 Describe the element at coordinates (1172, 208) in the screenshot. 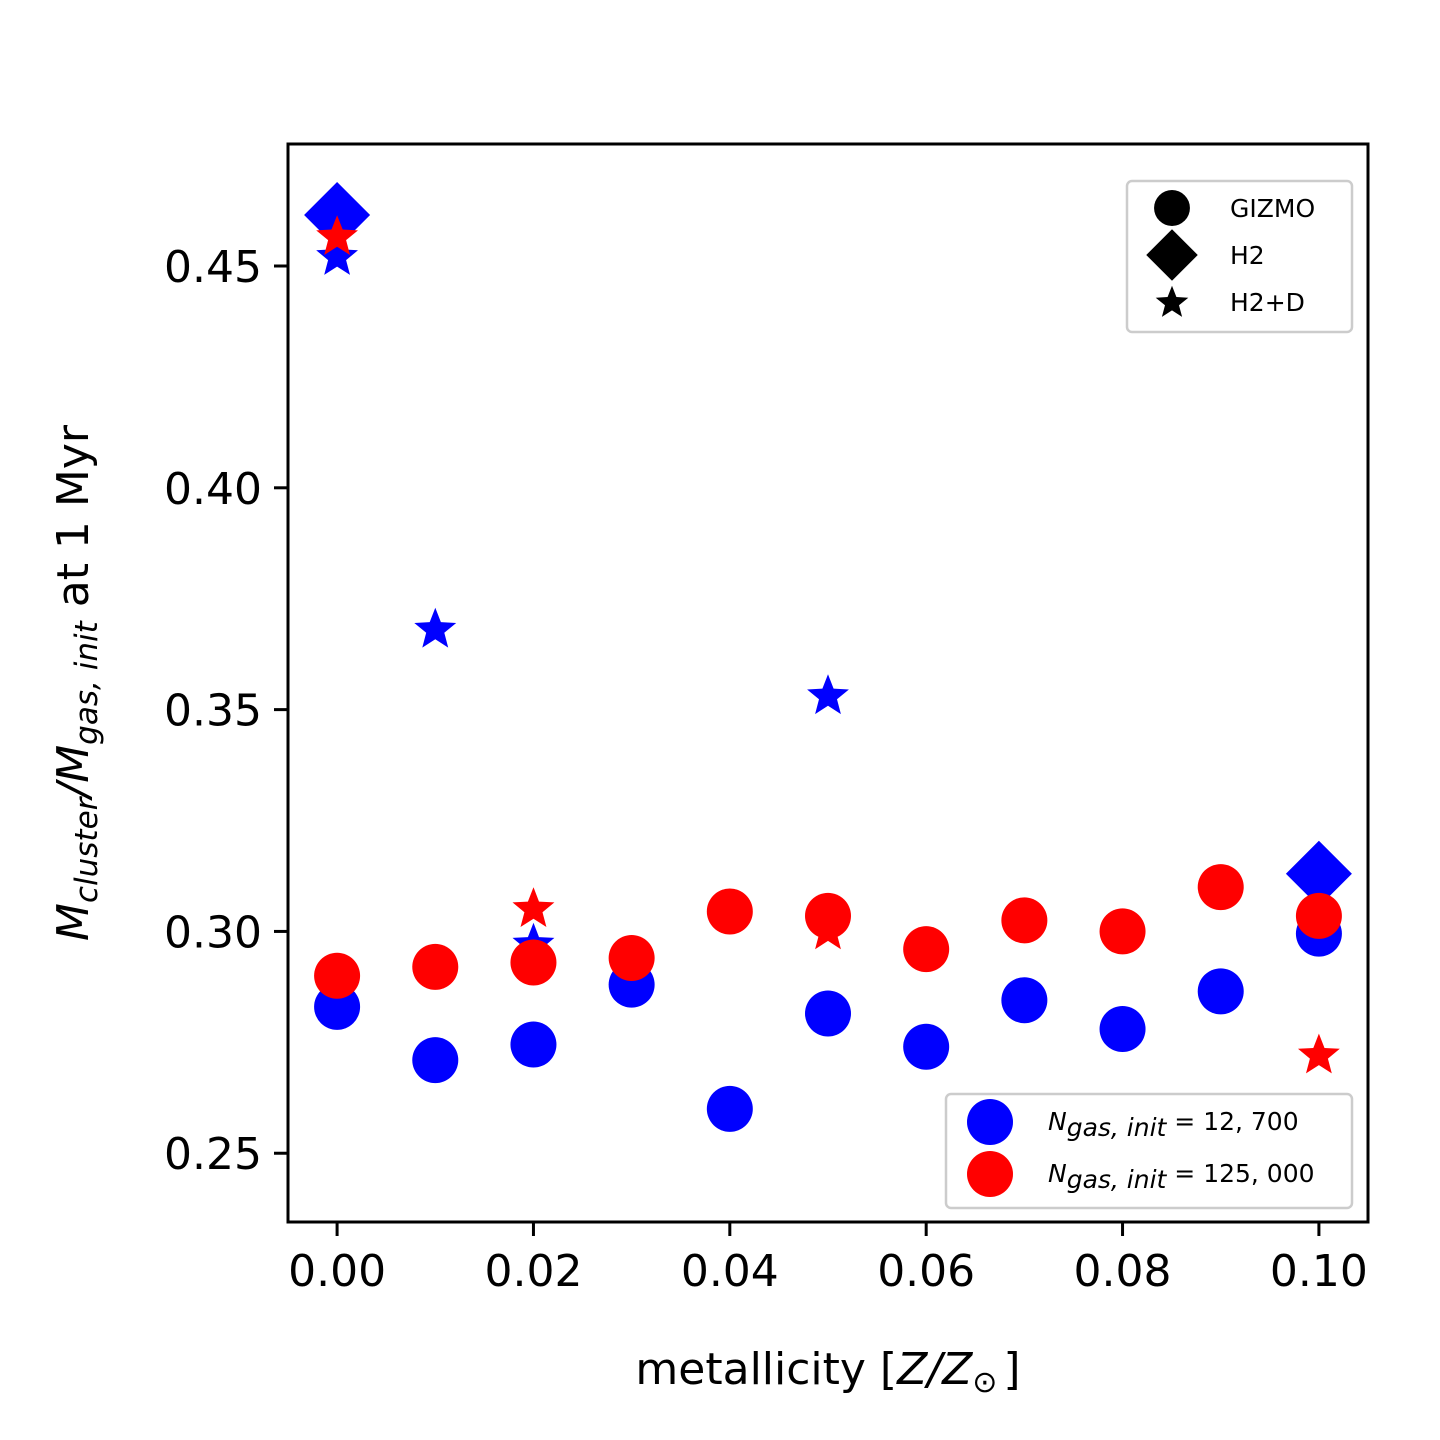

I see `legend-circle-marker` at that location.